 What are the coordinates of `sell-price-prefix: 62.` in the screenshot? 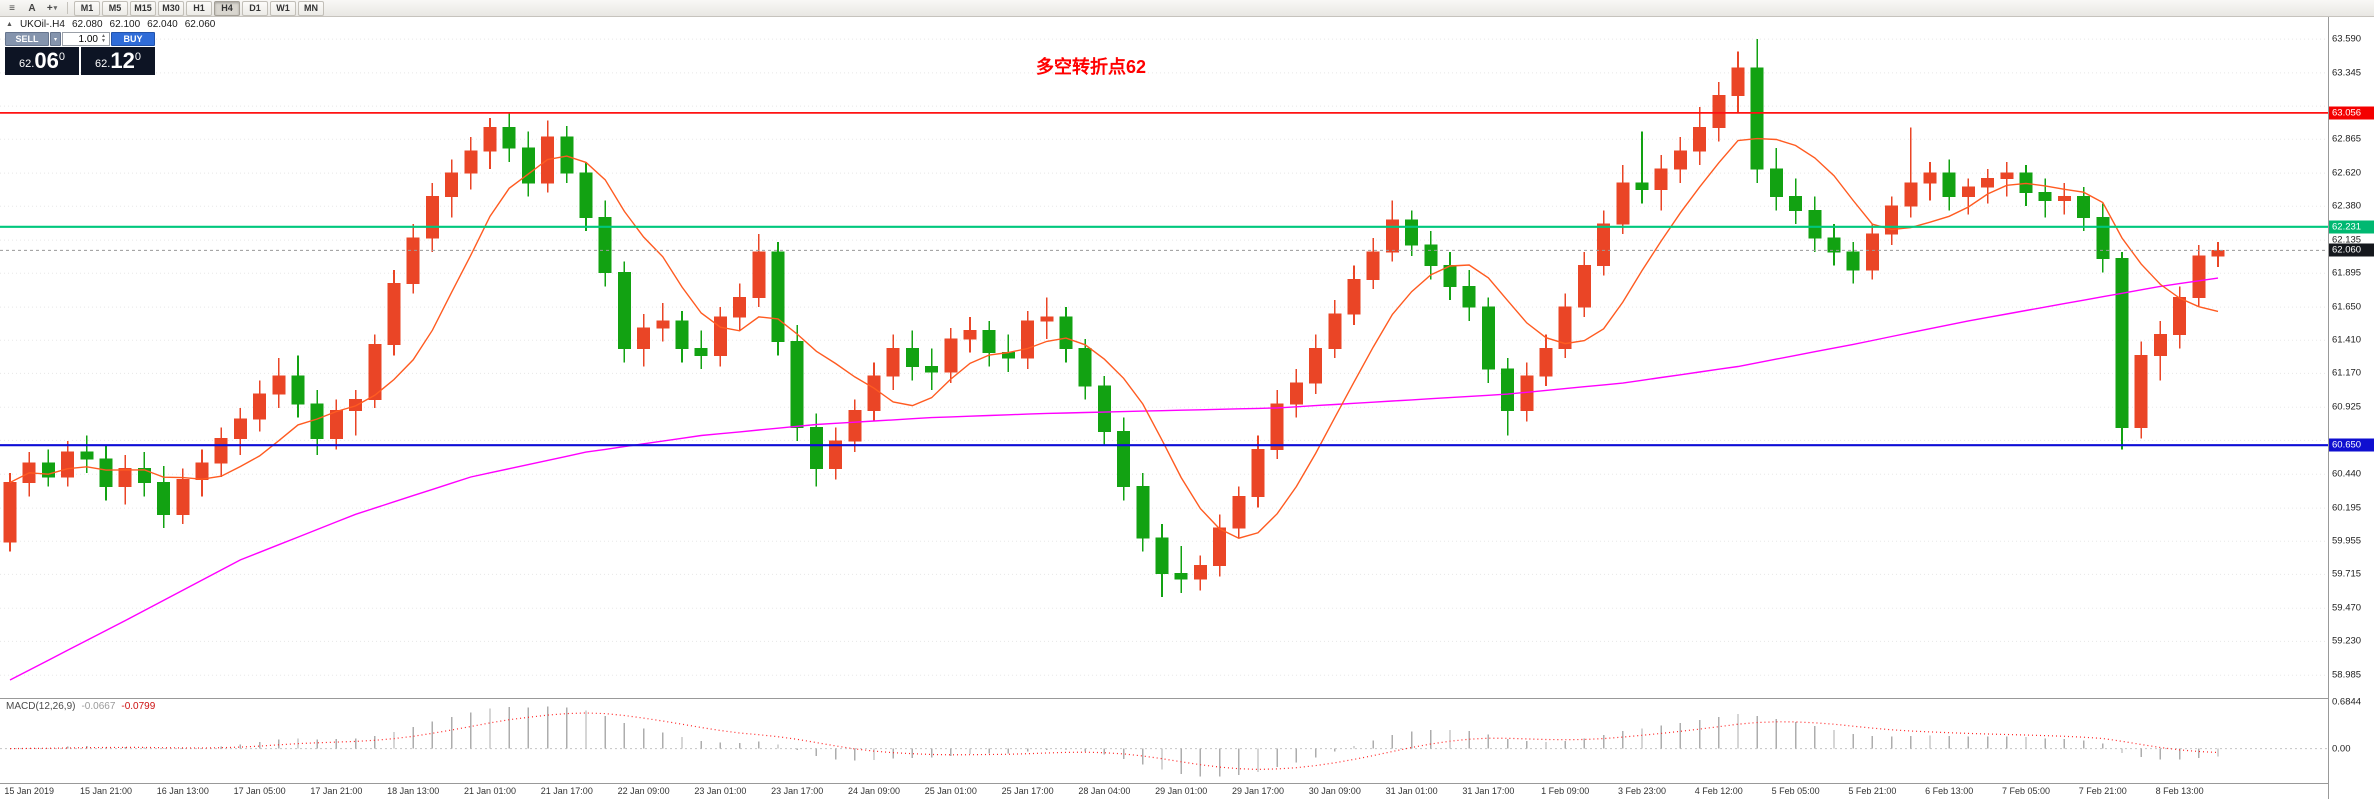 It's located at (27, 63).